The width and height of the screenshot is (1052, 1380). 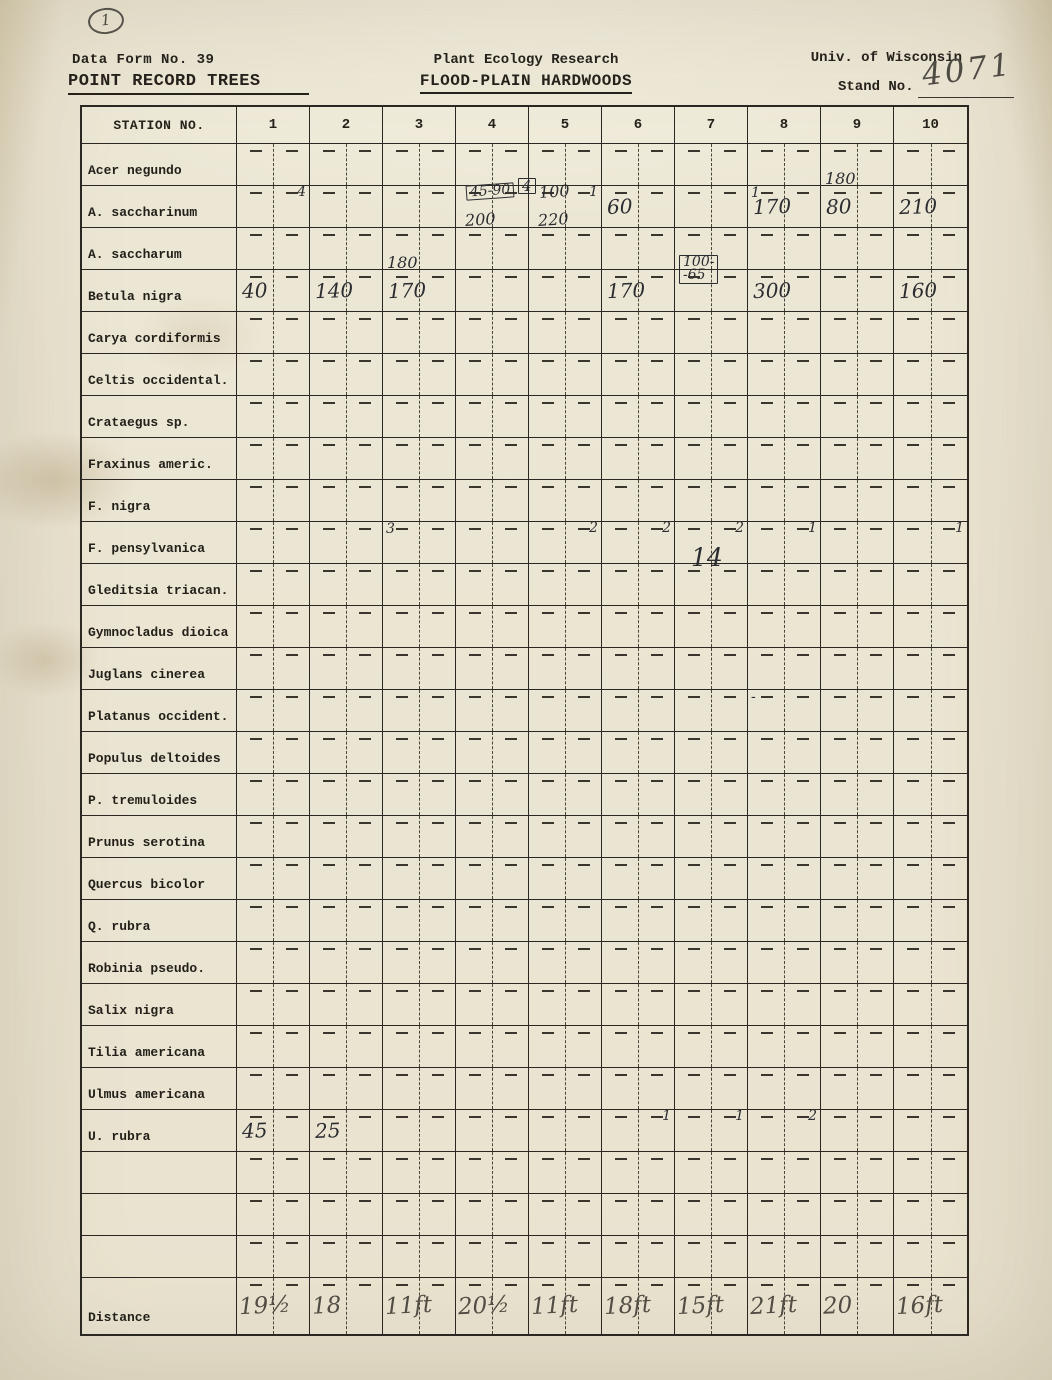 What do you see at coordinates (784, 291) in the screenshot?
I see `data-cell: 300` at bounding box center [784, 291].